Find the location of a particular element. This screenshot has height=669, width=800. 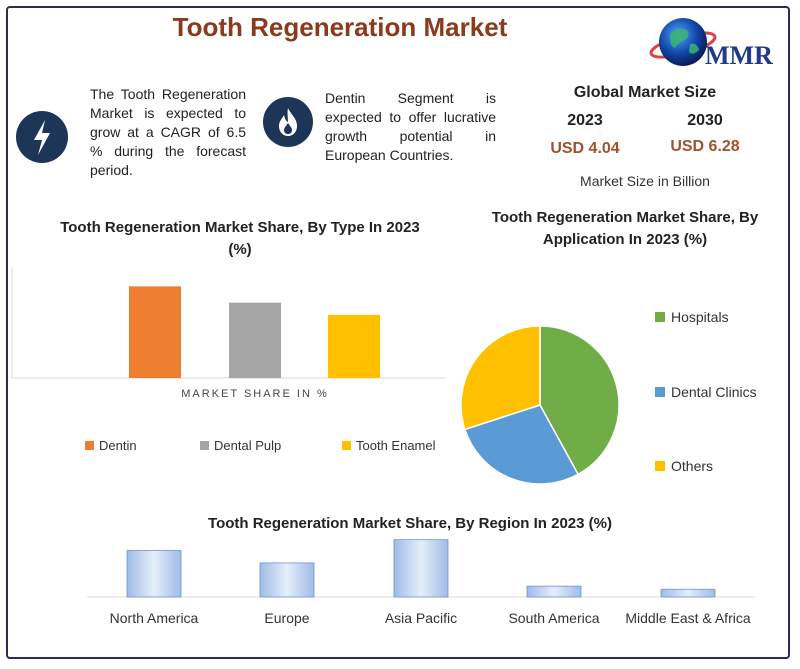

bar-south-america is located at coordinates (554, 591).